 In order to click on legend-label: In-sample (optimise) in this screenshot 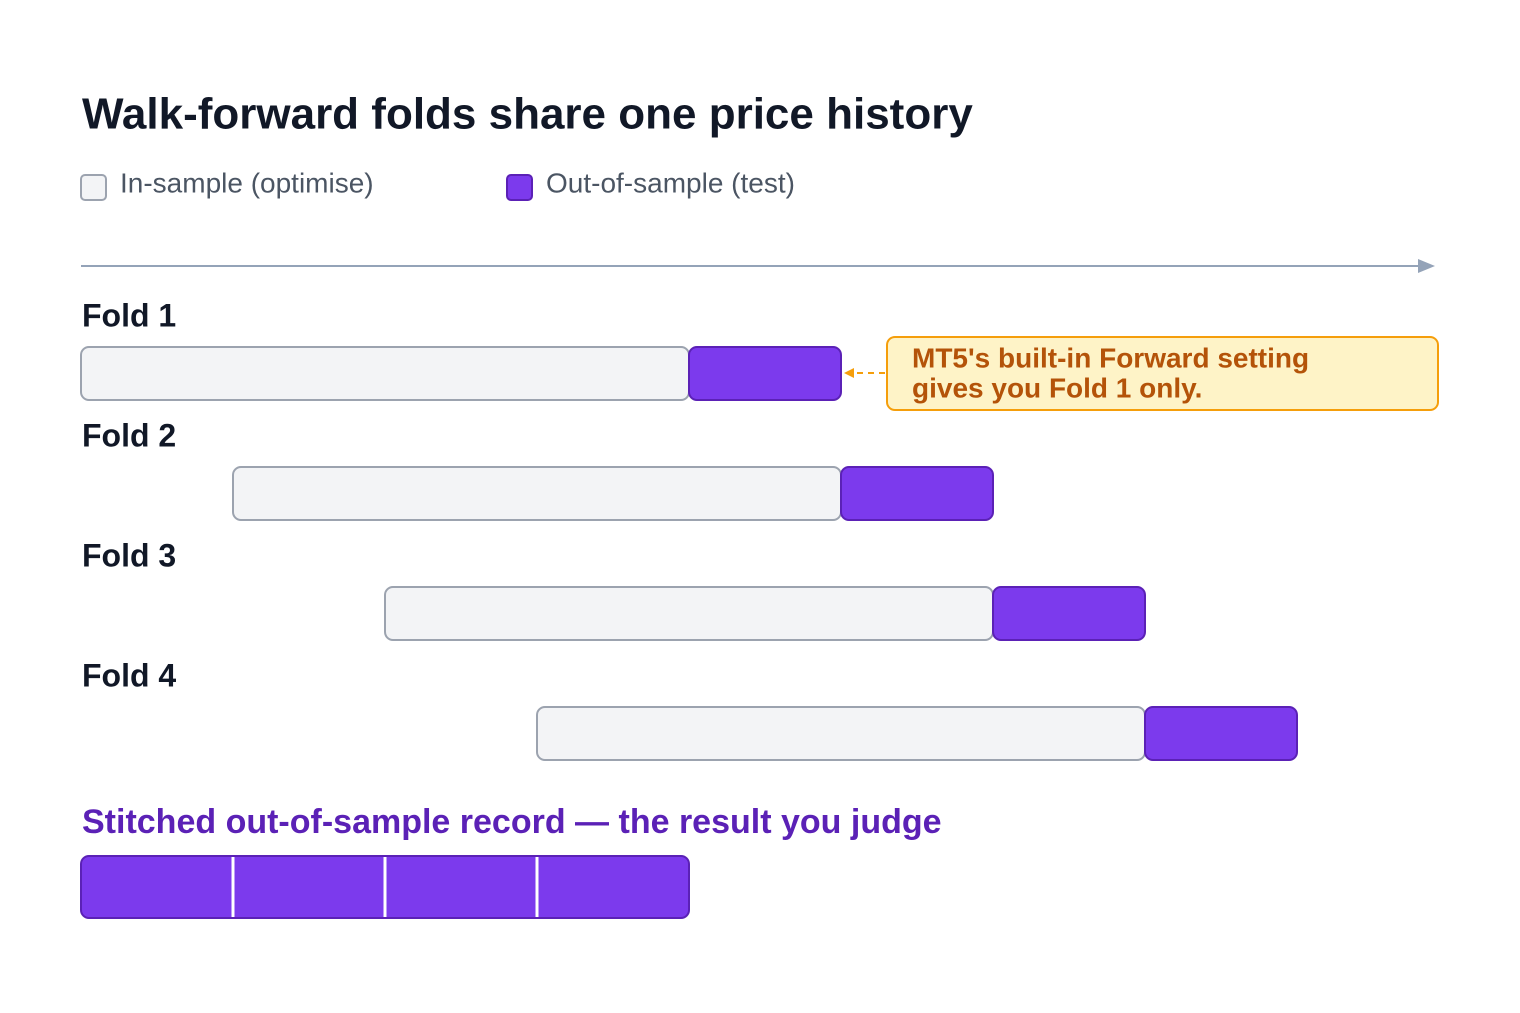, I will do `click(247, 182)`.